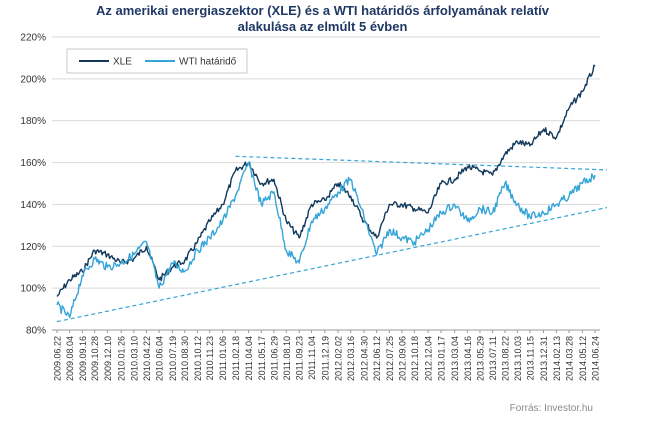 This screenshot has width=645, height=428. I want to click on x-tick-label: 2011.09.23, so click(300, 358).